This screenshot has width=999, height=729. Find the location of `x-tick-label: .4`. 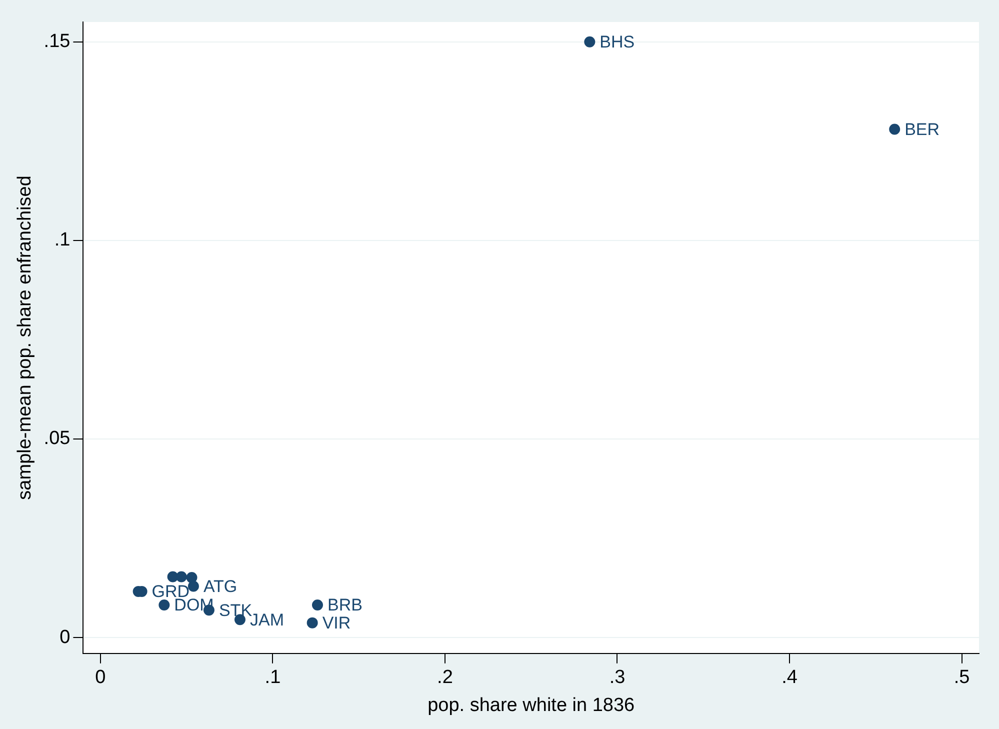

x-tick-label: .4 is located at coordinates (790, 677).